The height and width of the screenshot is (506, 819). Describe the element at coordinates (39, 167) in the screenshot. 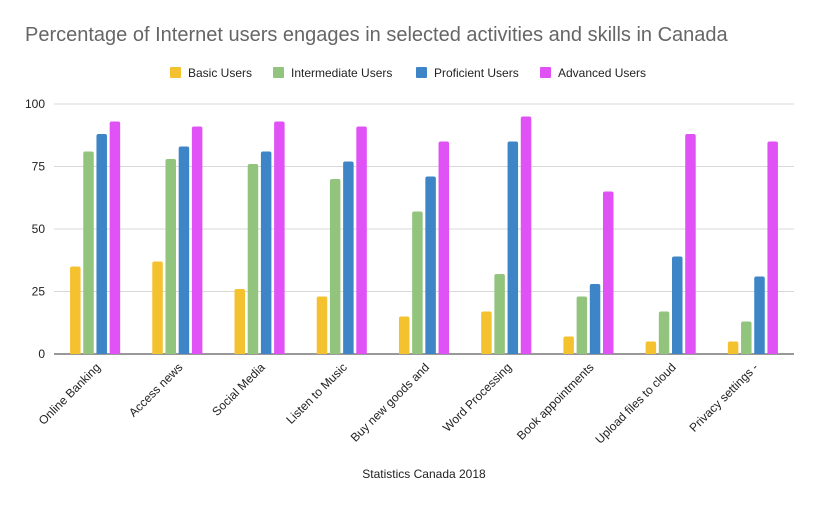

I see `y-tick-label: 75` at that location.